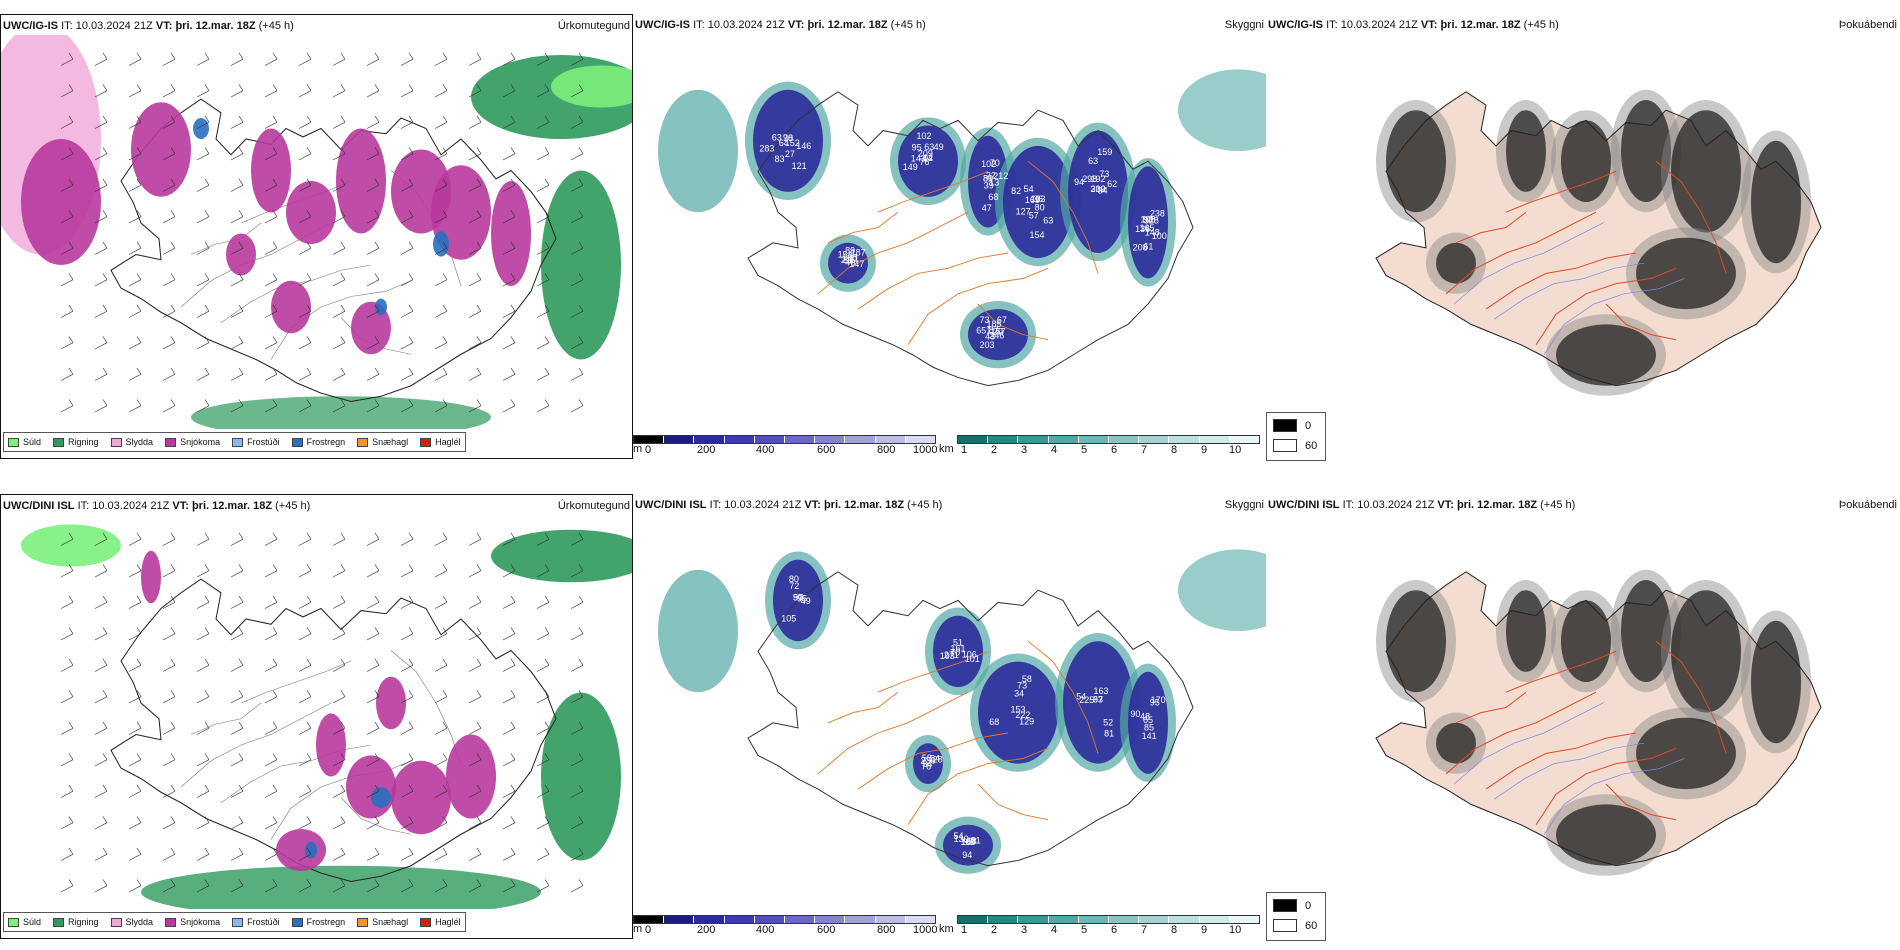  Describe the element at coordinates (1026, 722) in the screenshot. I see `visibility-value-label: 129` at that location.